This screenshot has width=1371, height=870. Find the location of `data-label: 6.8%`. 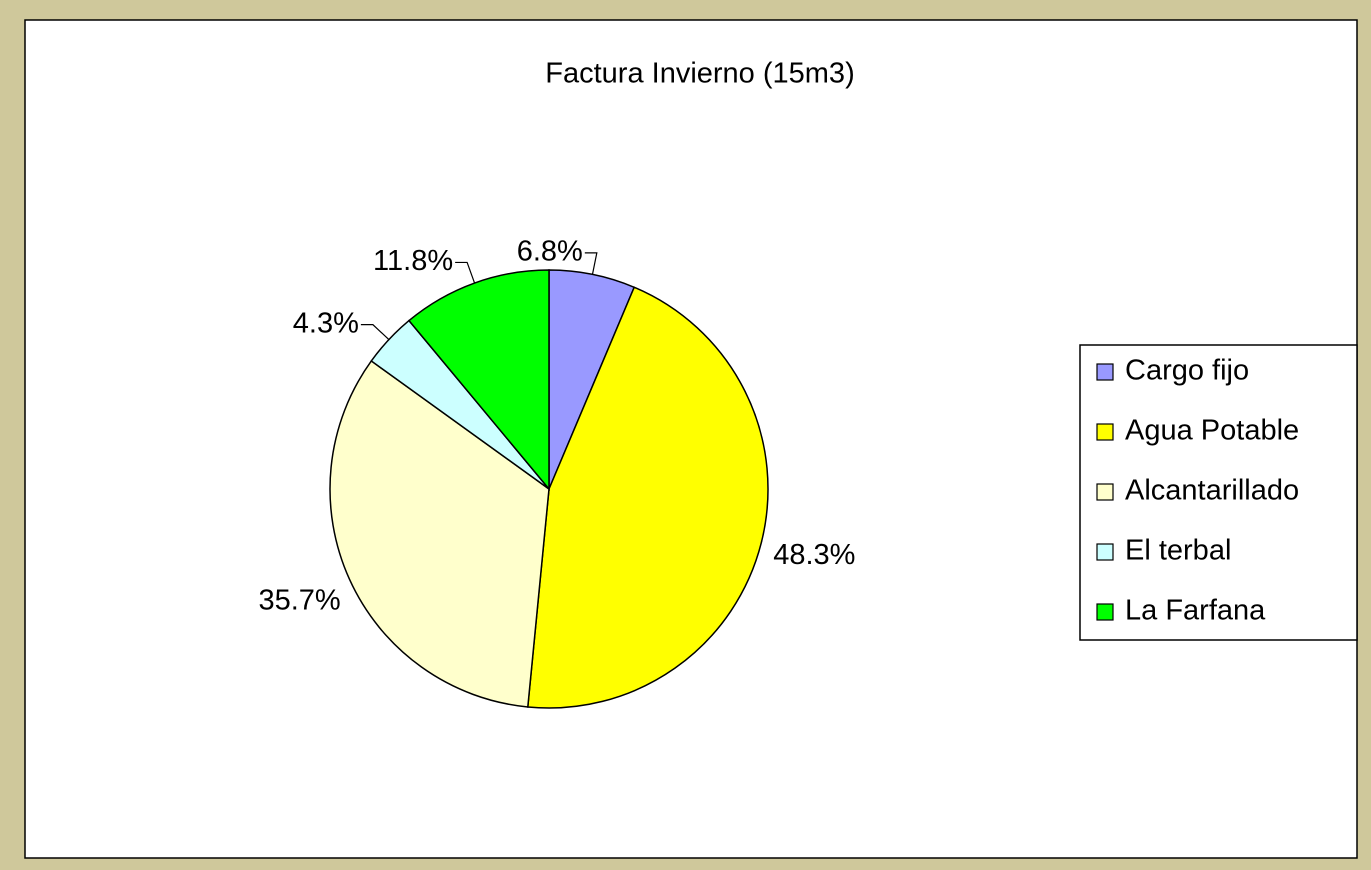

data-label: 6.8% is located at coordinates (550, 252).